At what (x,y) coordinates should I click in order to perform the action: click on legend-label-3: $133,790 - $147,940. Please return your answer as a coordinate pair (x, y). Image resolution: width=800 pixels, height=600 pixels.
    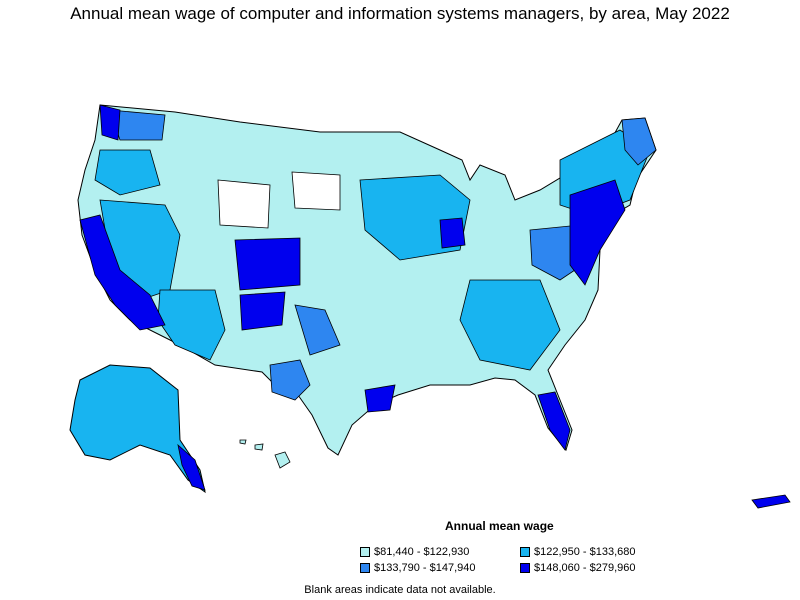
    Looking at the image, I should click on (425, 568).